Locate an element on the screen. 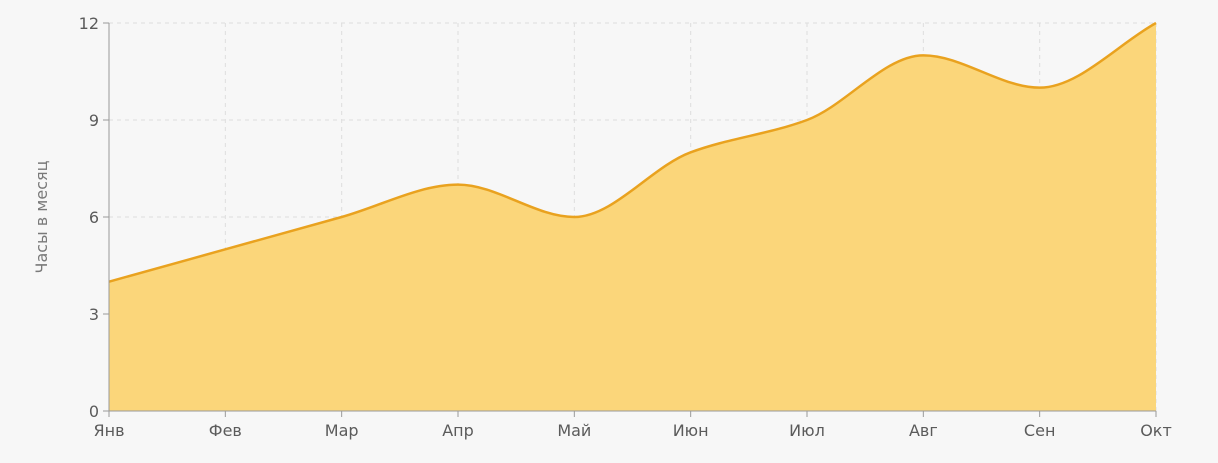  y-ticks: 0 3 6 9 12 is located at coordinates (94, 217).